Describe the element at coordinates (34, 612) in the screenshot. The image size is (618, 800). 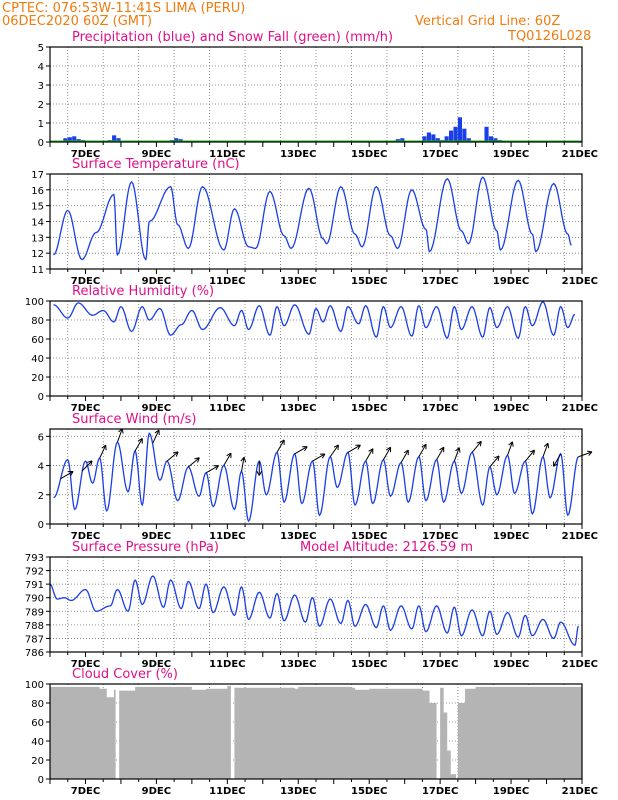
I see `y-tick-label: 789` at that location.